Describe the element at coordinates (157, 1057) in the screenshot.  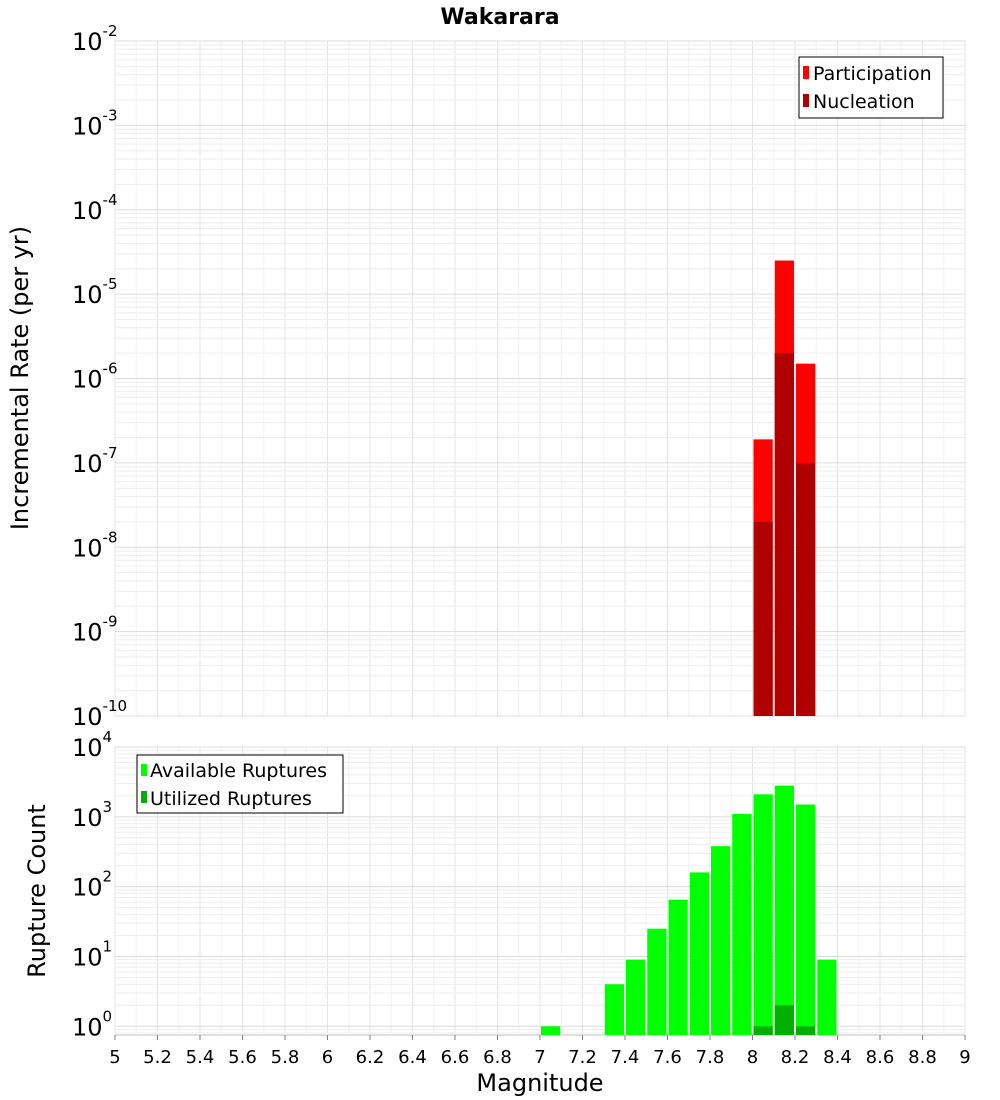
I see `x-tick-label: 5.2` at that location.